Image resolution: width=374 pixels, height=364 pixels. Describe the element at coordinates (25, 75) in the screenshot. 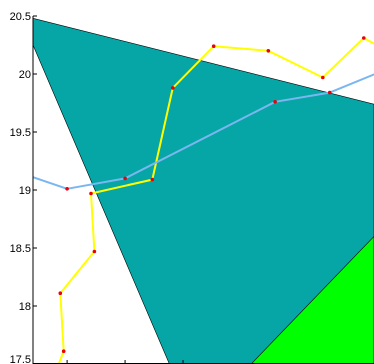

I see `y-tick-label: 20` at that location.